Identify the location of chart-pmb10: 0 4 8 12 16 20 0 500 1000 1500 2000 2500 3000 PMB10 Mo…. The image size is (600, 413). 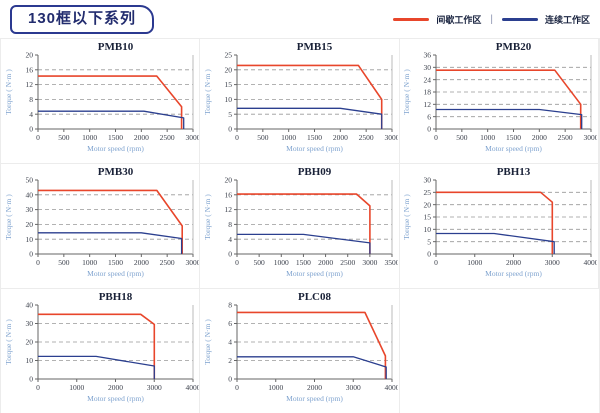
(101, 97).